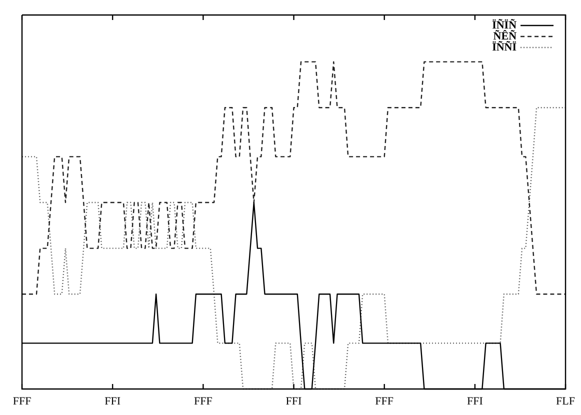  I want to click on legend-label: ÏÑÏÑ, so click(504, 25).